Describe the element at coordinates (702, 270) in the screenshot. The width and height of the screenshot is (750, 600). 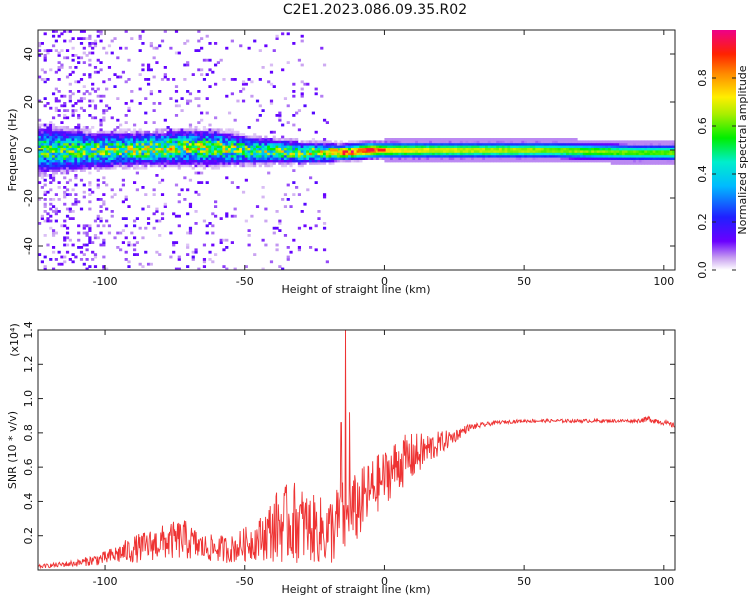
I see `colorbar-tick-label: 0.0` at that location.